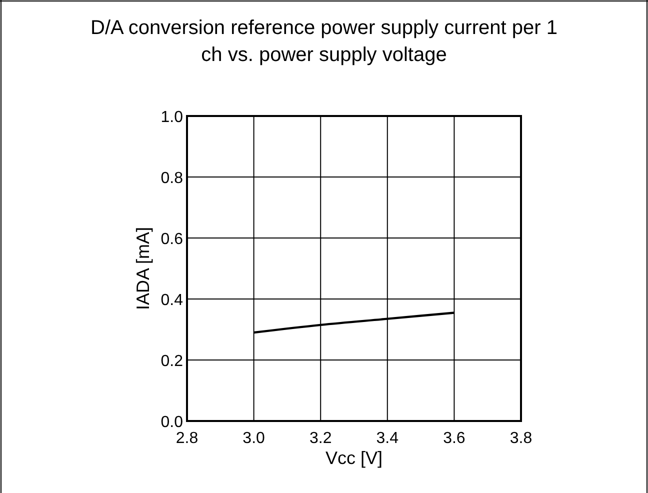 This screenshot has height=493, width=648. What do you see at coordinates (454, 438) in the screenshot?
I see `x-tick-label: 3.6` at bounding box center [454, 438].